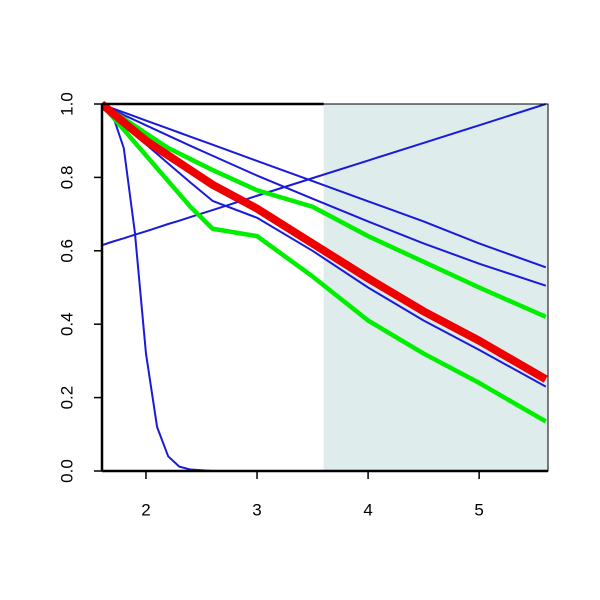 Image resolution: width=600 pixels, height=600 pixels. What do you see at coordinates (66, 324) in the screenshot?
I see `y-tick-label: 0.4` at bounding box center [66, 324].